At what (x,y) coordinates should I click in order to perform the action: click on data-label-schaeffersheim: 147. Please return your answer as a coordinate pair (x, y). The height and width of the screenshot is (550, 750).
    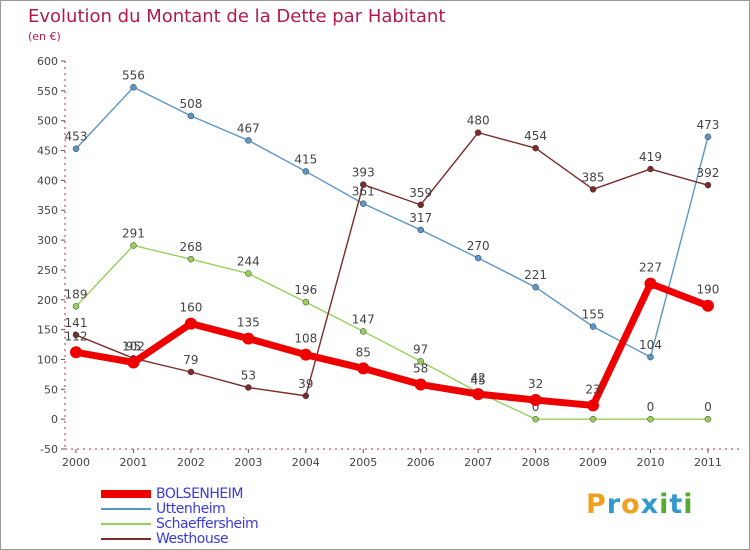
    Looking at the image, I should click on (363, 319).